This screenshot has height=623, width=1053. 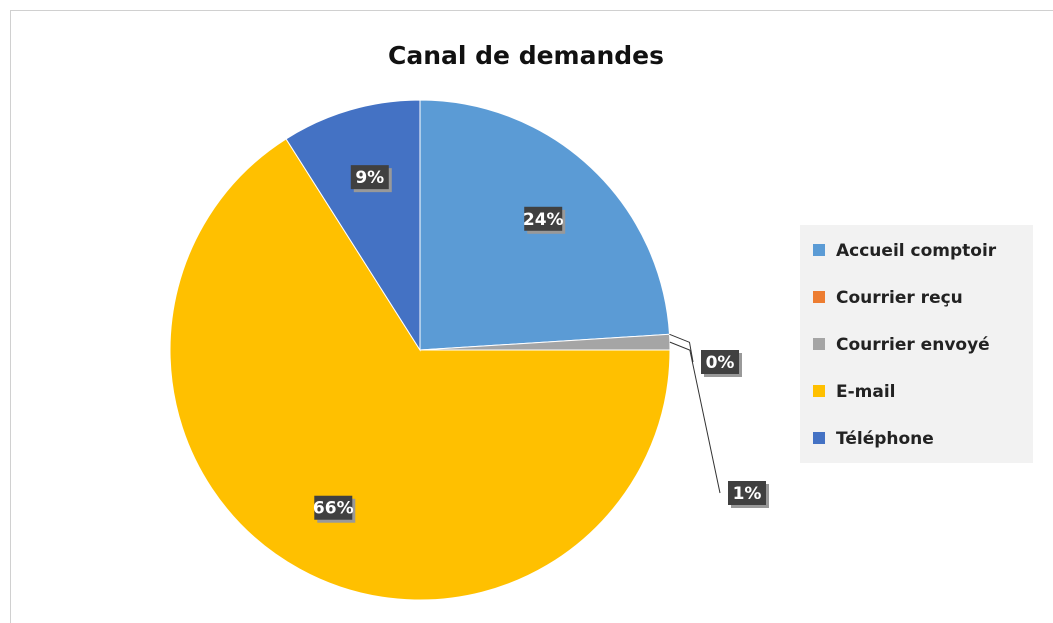 What do you see at coordinates (885, 439) in the screenshot?
I see `legend-label: Téléphone` at bounding box center [885, 439].